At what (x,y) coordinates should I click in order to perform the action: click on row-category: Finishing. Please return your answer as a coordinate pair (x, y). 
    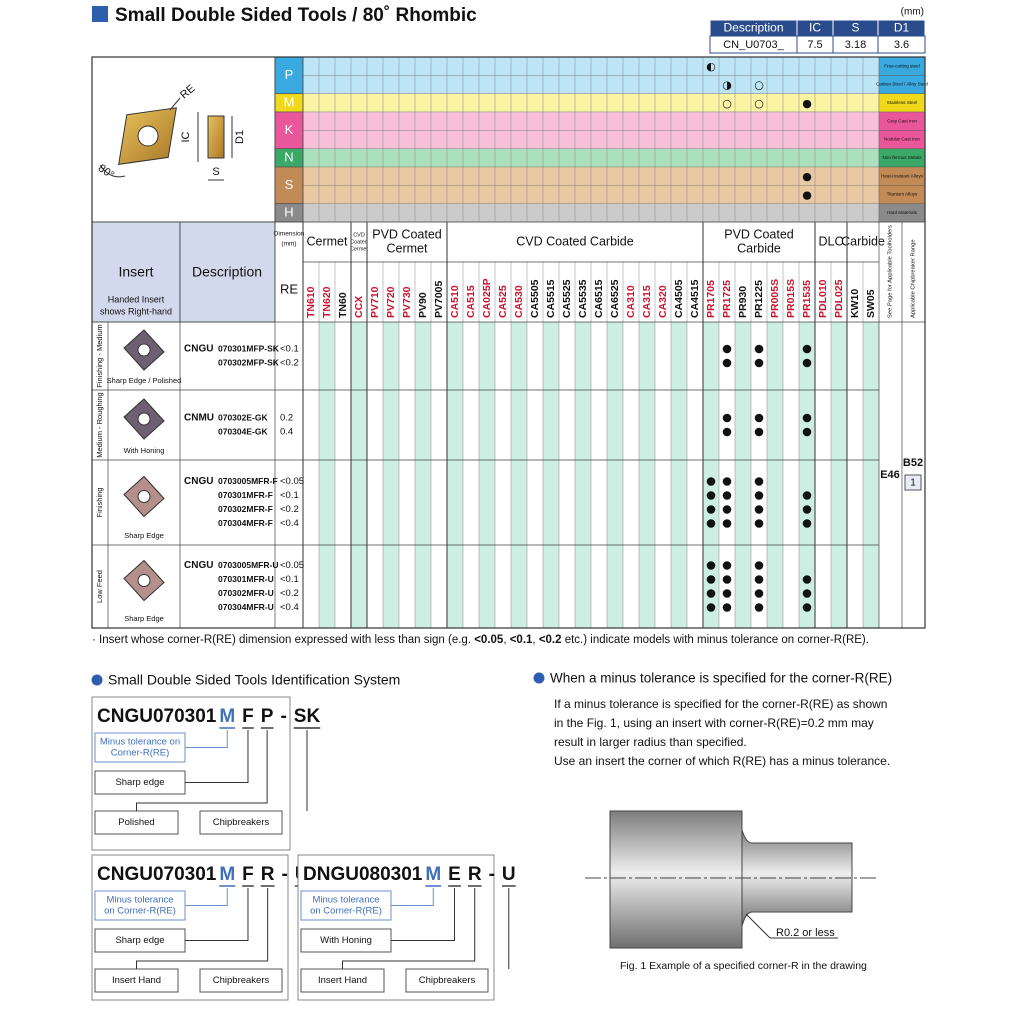
    Looking at the image, I should click on (99, 502).